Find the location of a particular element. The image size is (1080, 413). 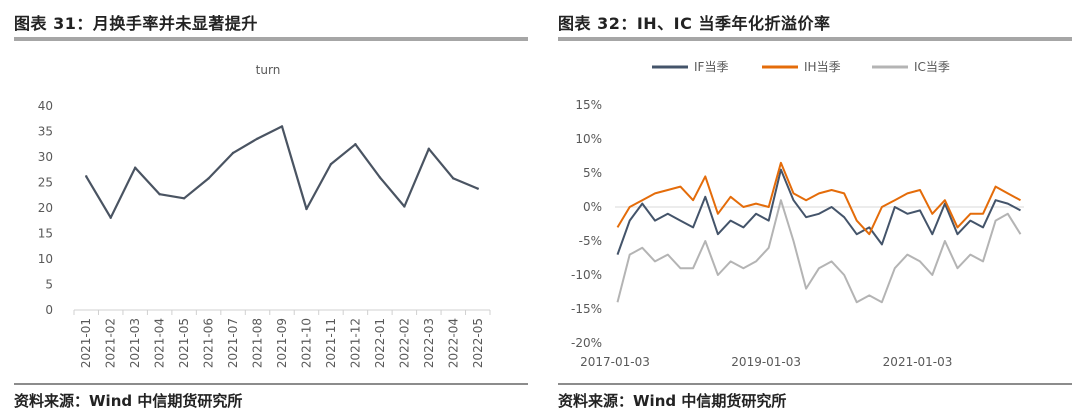

left-source-note: 资料来源：Wind 中信期货研究所 is located at coordinates (128, 401).